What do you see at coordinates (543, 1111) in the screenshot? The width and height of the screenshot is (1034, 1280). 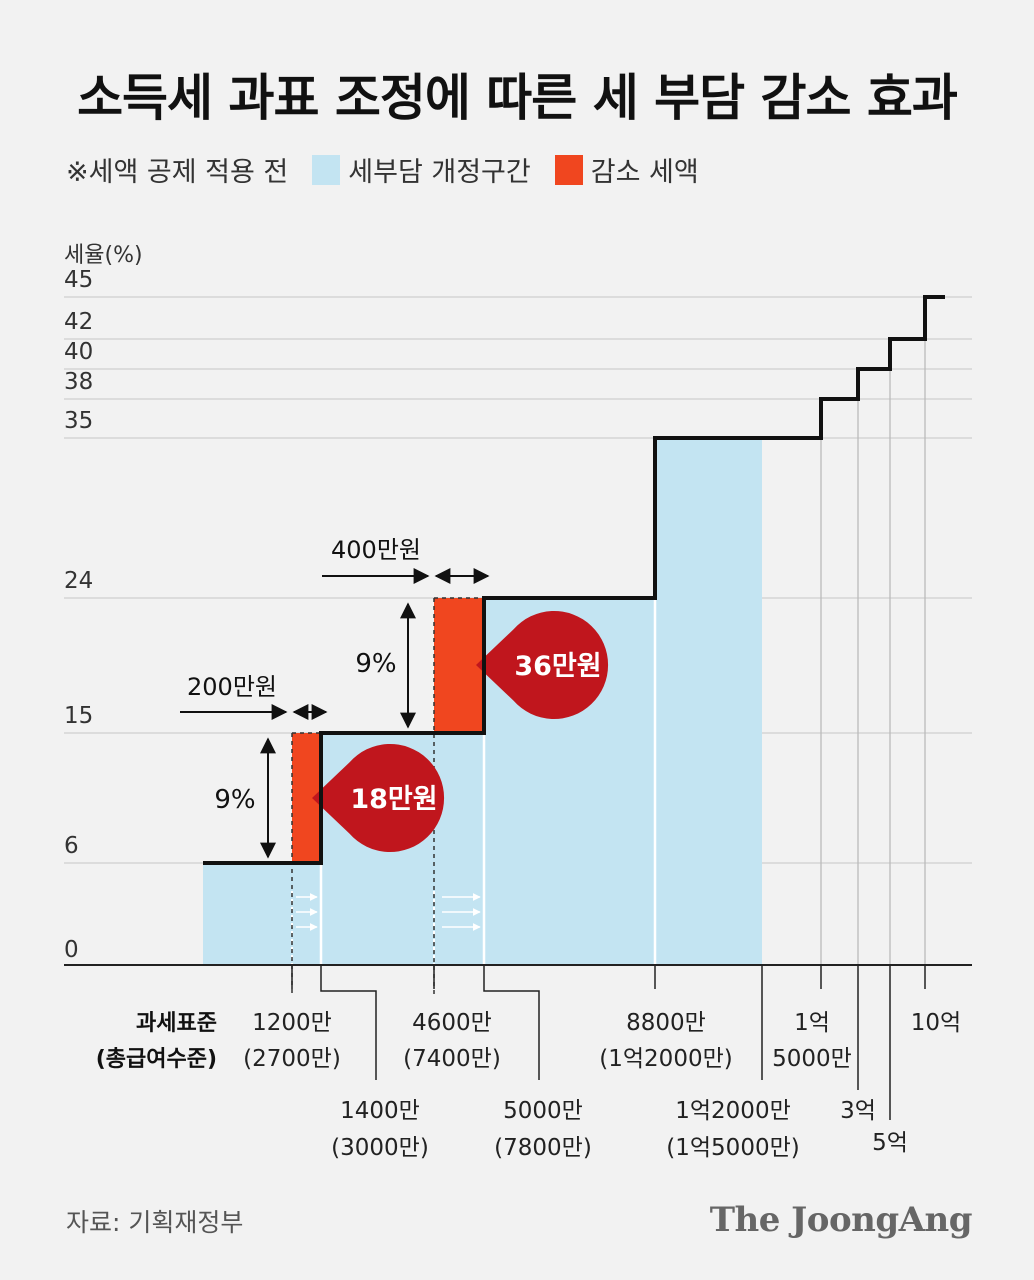 I see `x-tick-label: 5000만` at bounding box center [543, 1111].